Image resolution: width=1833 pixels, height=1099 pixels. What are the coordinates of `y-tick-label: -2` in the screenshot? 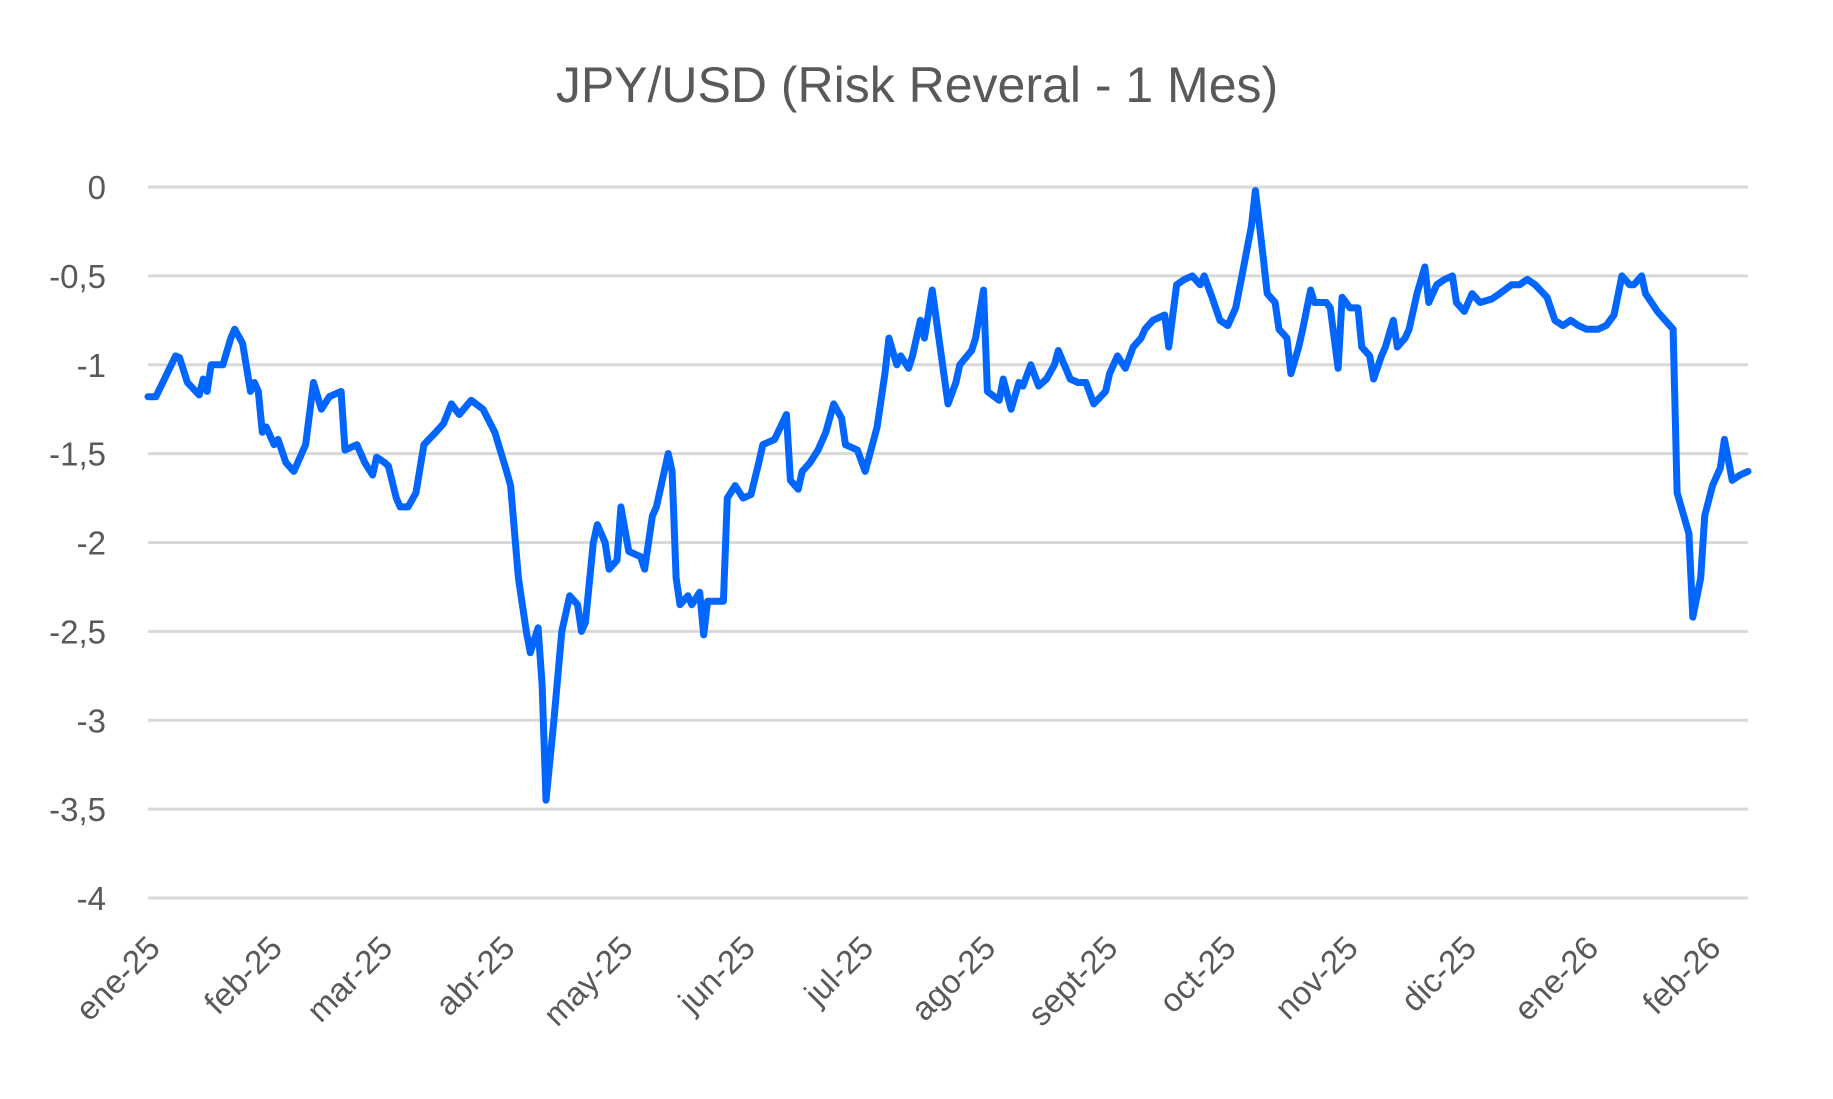 It's located at (91, 543).